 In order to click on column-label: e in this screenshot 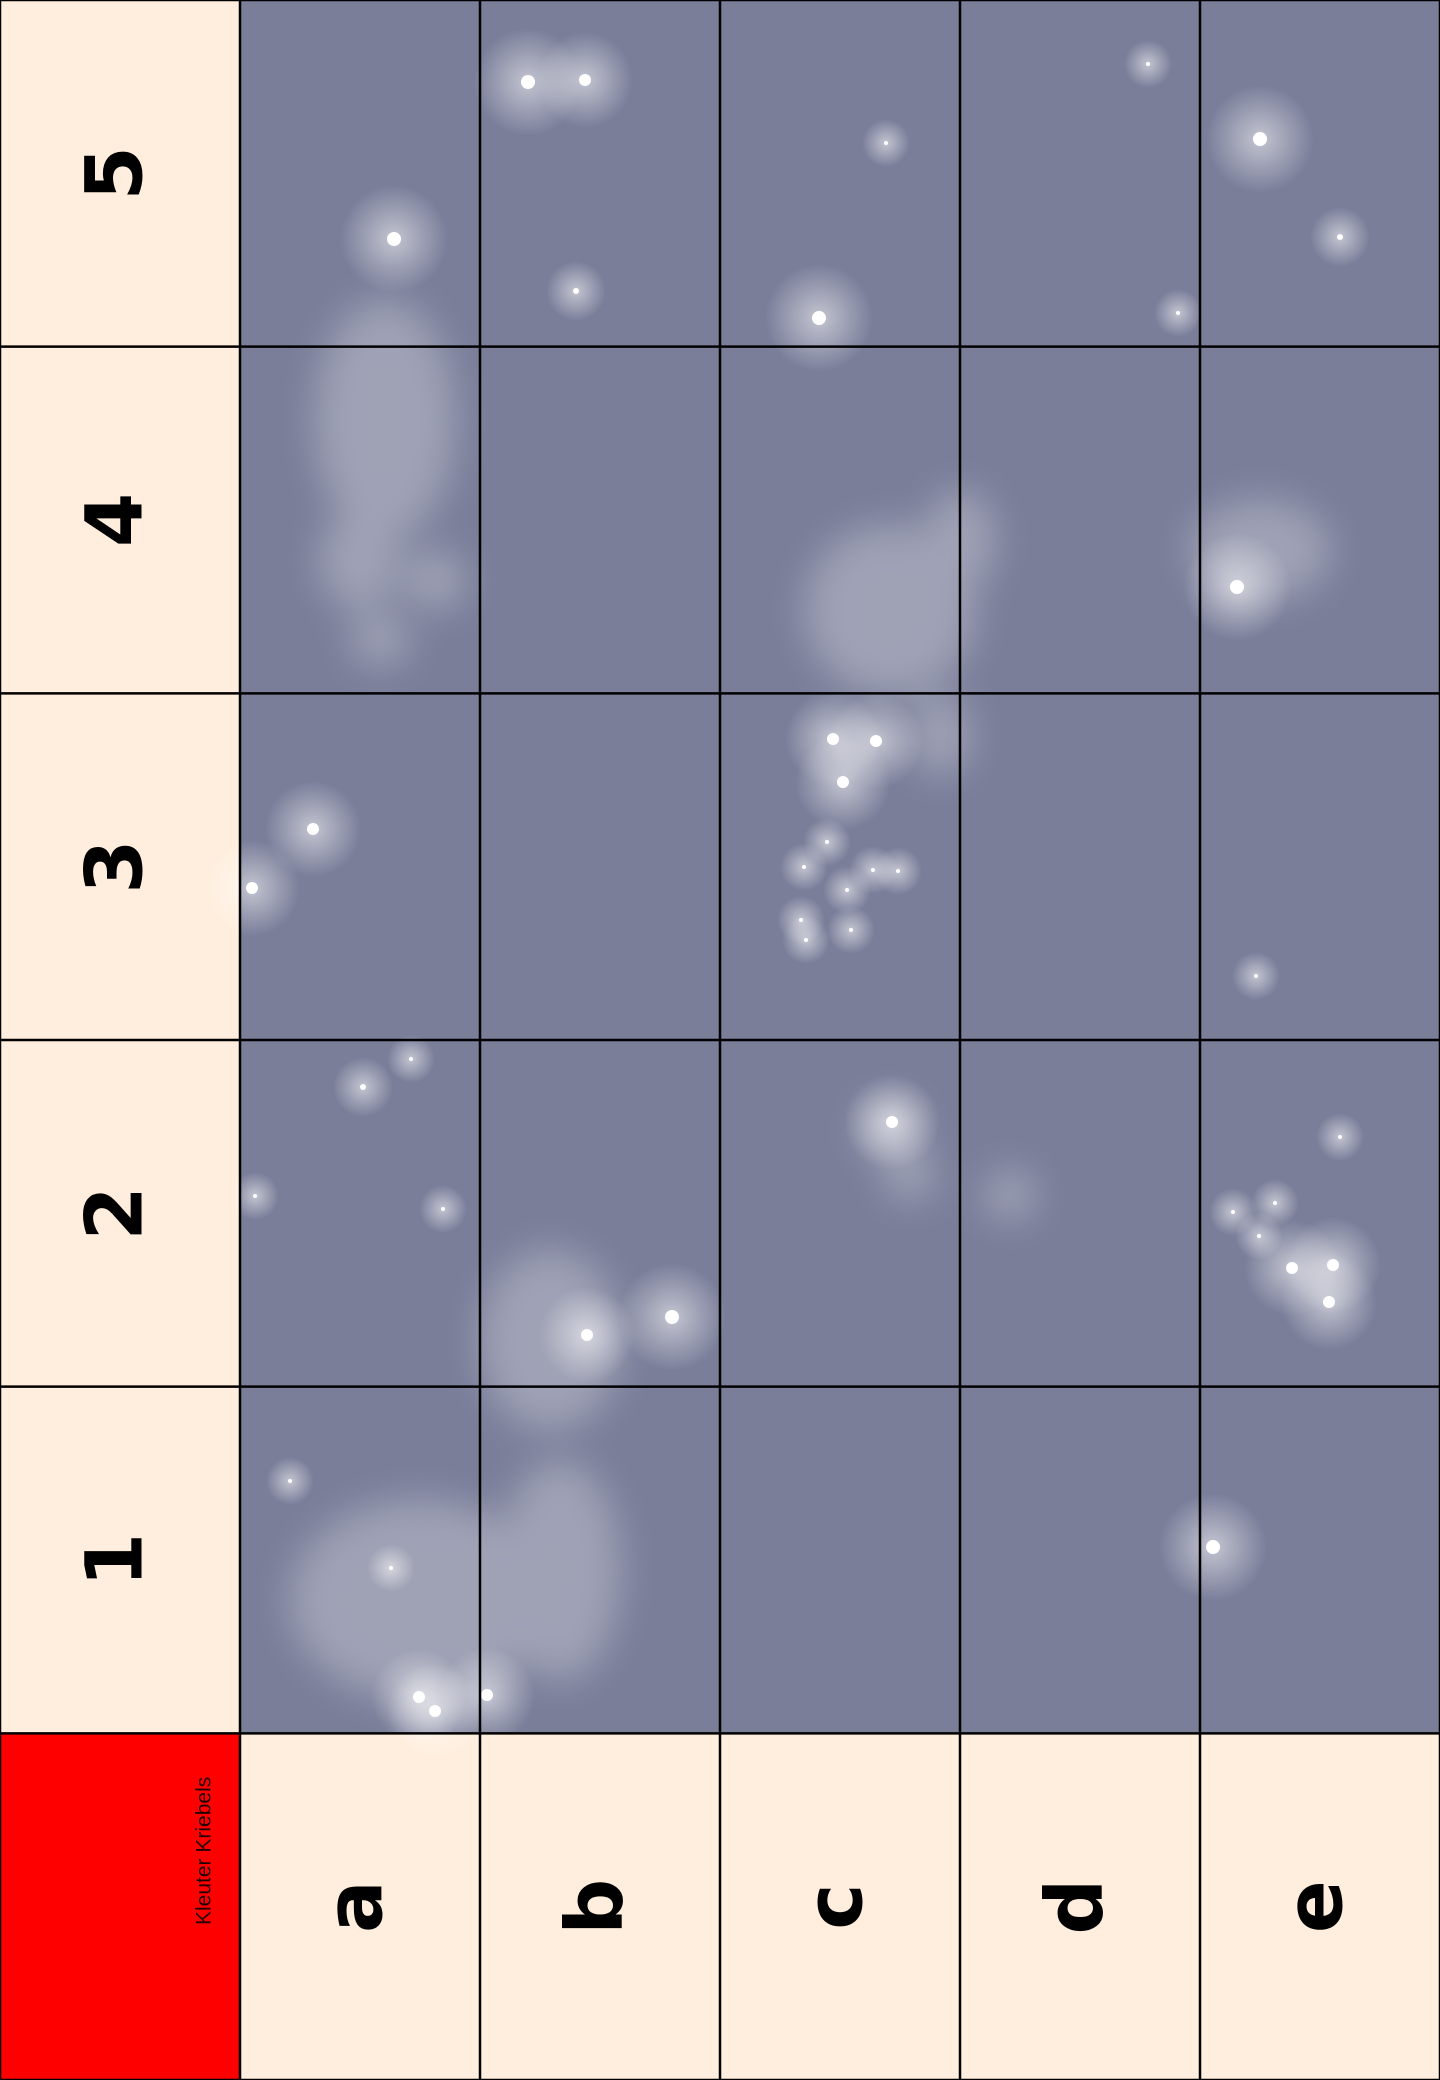, I will do `click(1315, 1906)`.